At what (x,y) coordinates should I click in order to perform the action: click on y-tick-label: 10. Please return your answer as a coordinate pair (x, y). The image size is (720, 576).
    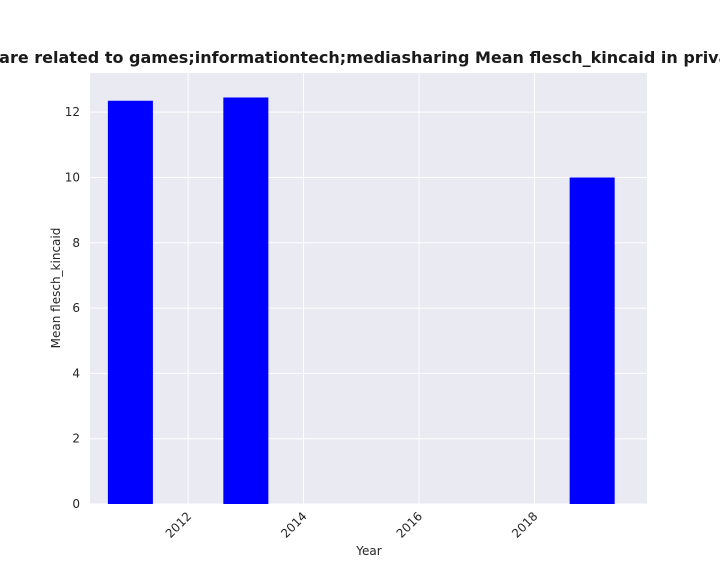
    Looking at the image, I should click on (72, 177).